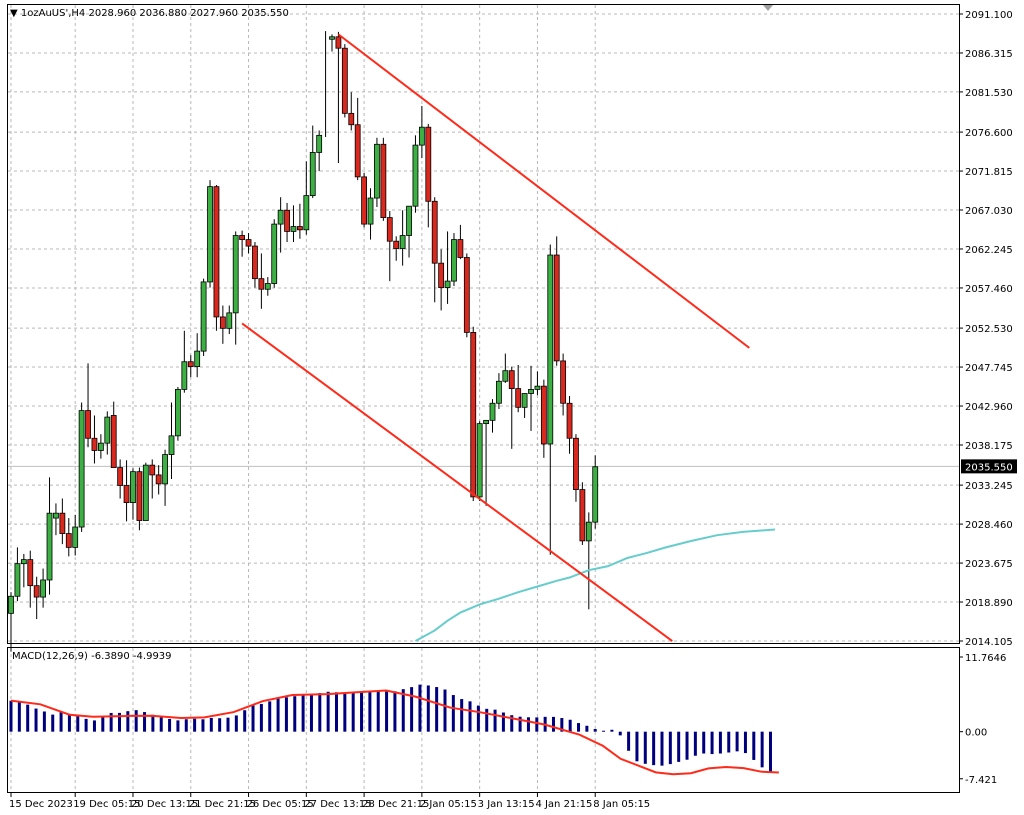 This screenshot has height=815, width=1024. Describe the element at coordinates (989, 407) in the screenshot. I see `price-tick-label: 2042.960` at that location.